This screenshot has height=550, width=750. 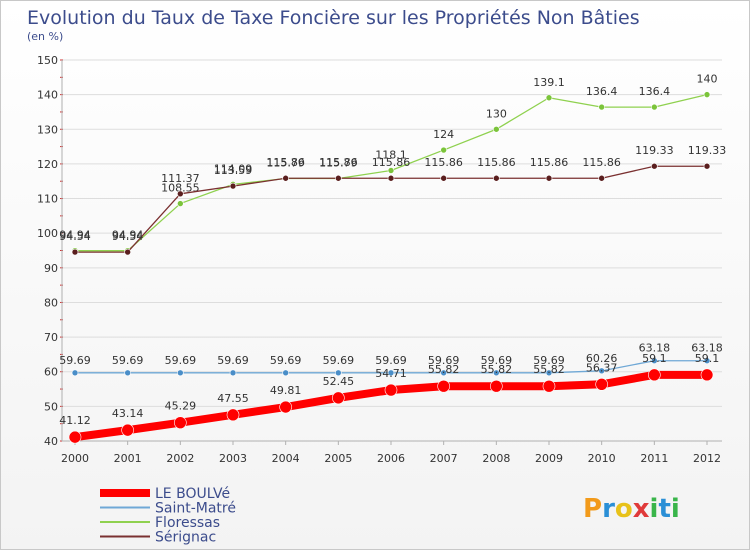 What do you see at coordinates (47, 199) in the screenshot?
I see `y-tick-label: 110` at bounding box center [47, 199].